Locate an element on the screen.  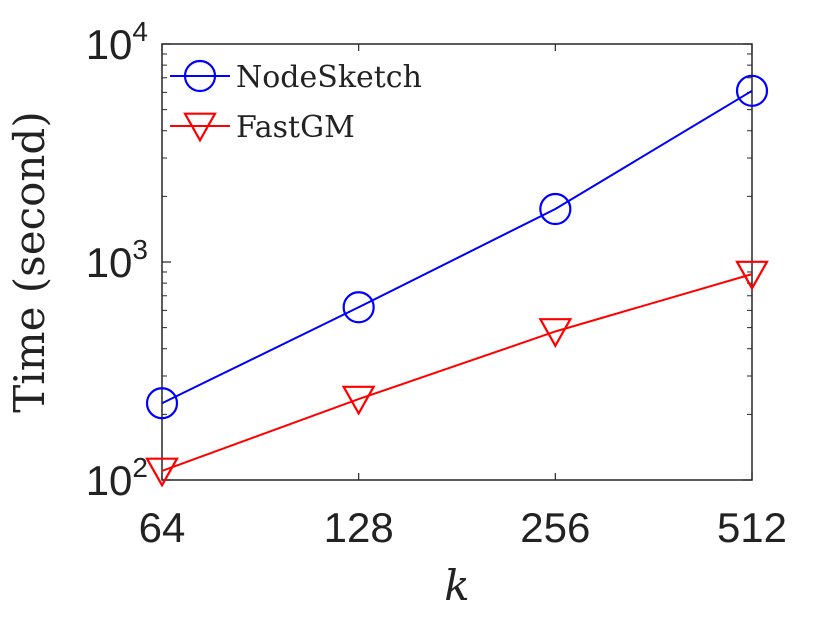
y-tick-label: 10⁴ is located at coordinates (117, 42).